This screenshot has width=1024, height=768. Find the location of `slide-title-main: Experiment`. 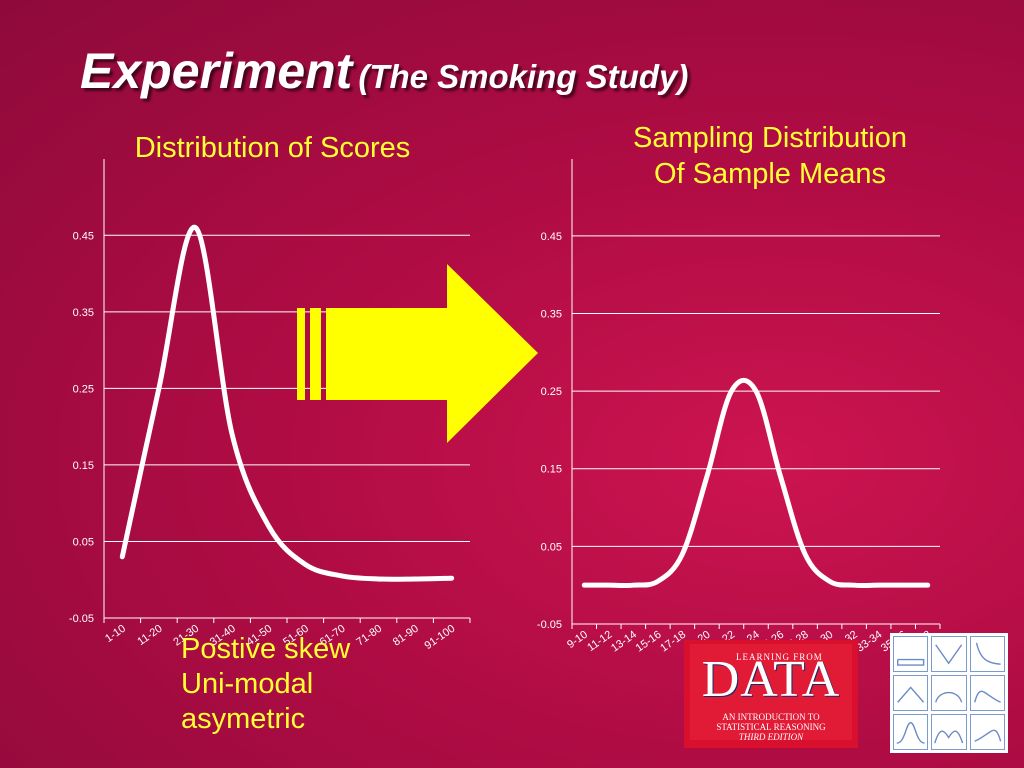

slide-title-main: Experiment is located at coordinates (216, 71).